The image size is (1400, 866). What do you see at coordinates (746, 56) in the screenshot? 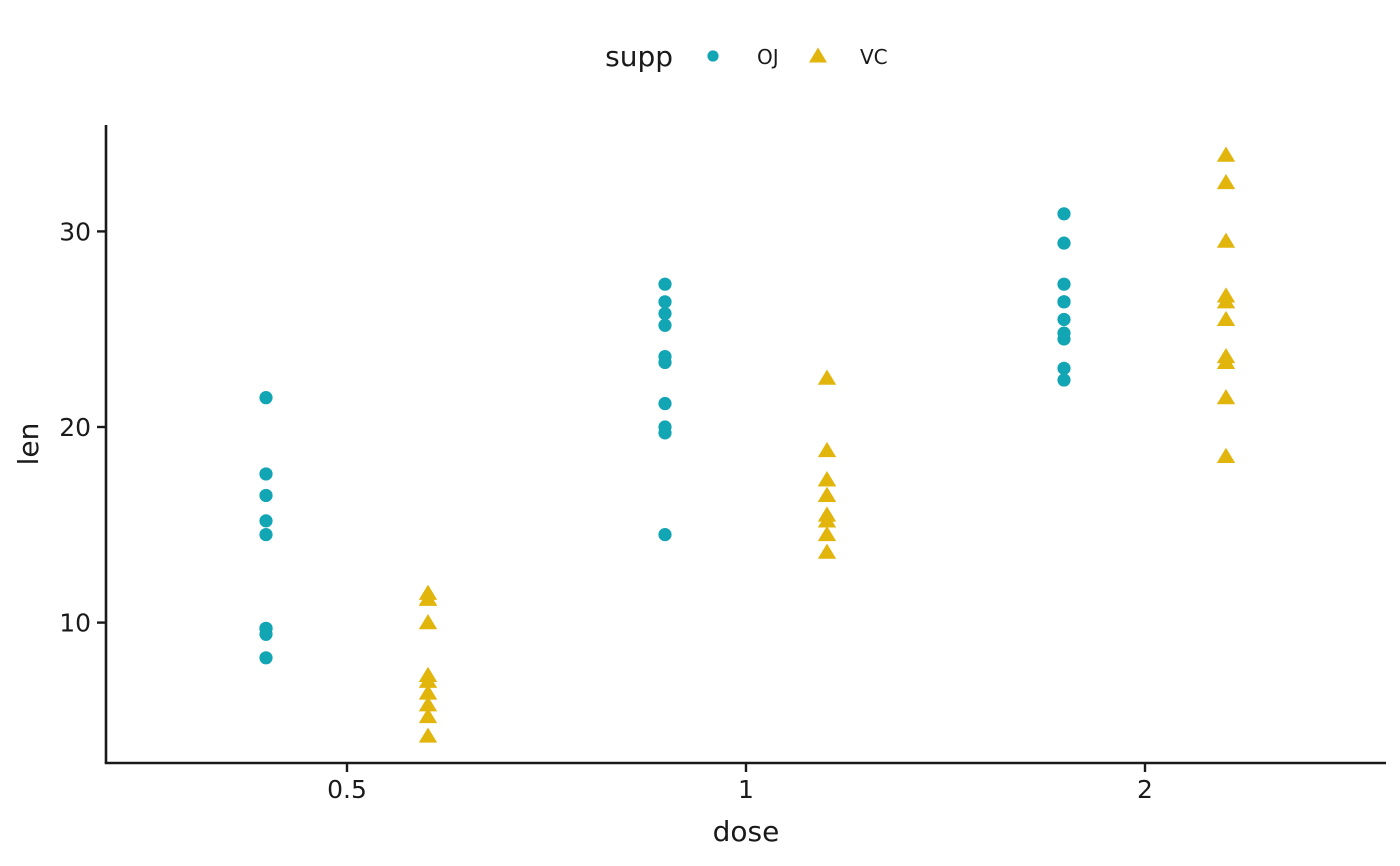
I see `chart-legend: supp OJ VC` at bounding box center [746, 56].